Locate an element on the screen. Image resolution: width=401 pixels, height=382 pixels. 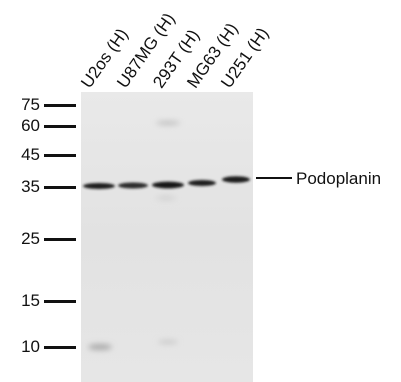
marker-label-75: 75 is located at coordinates (30, 104).